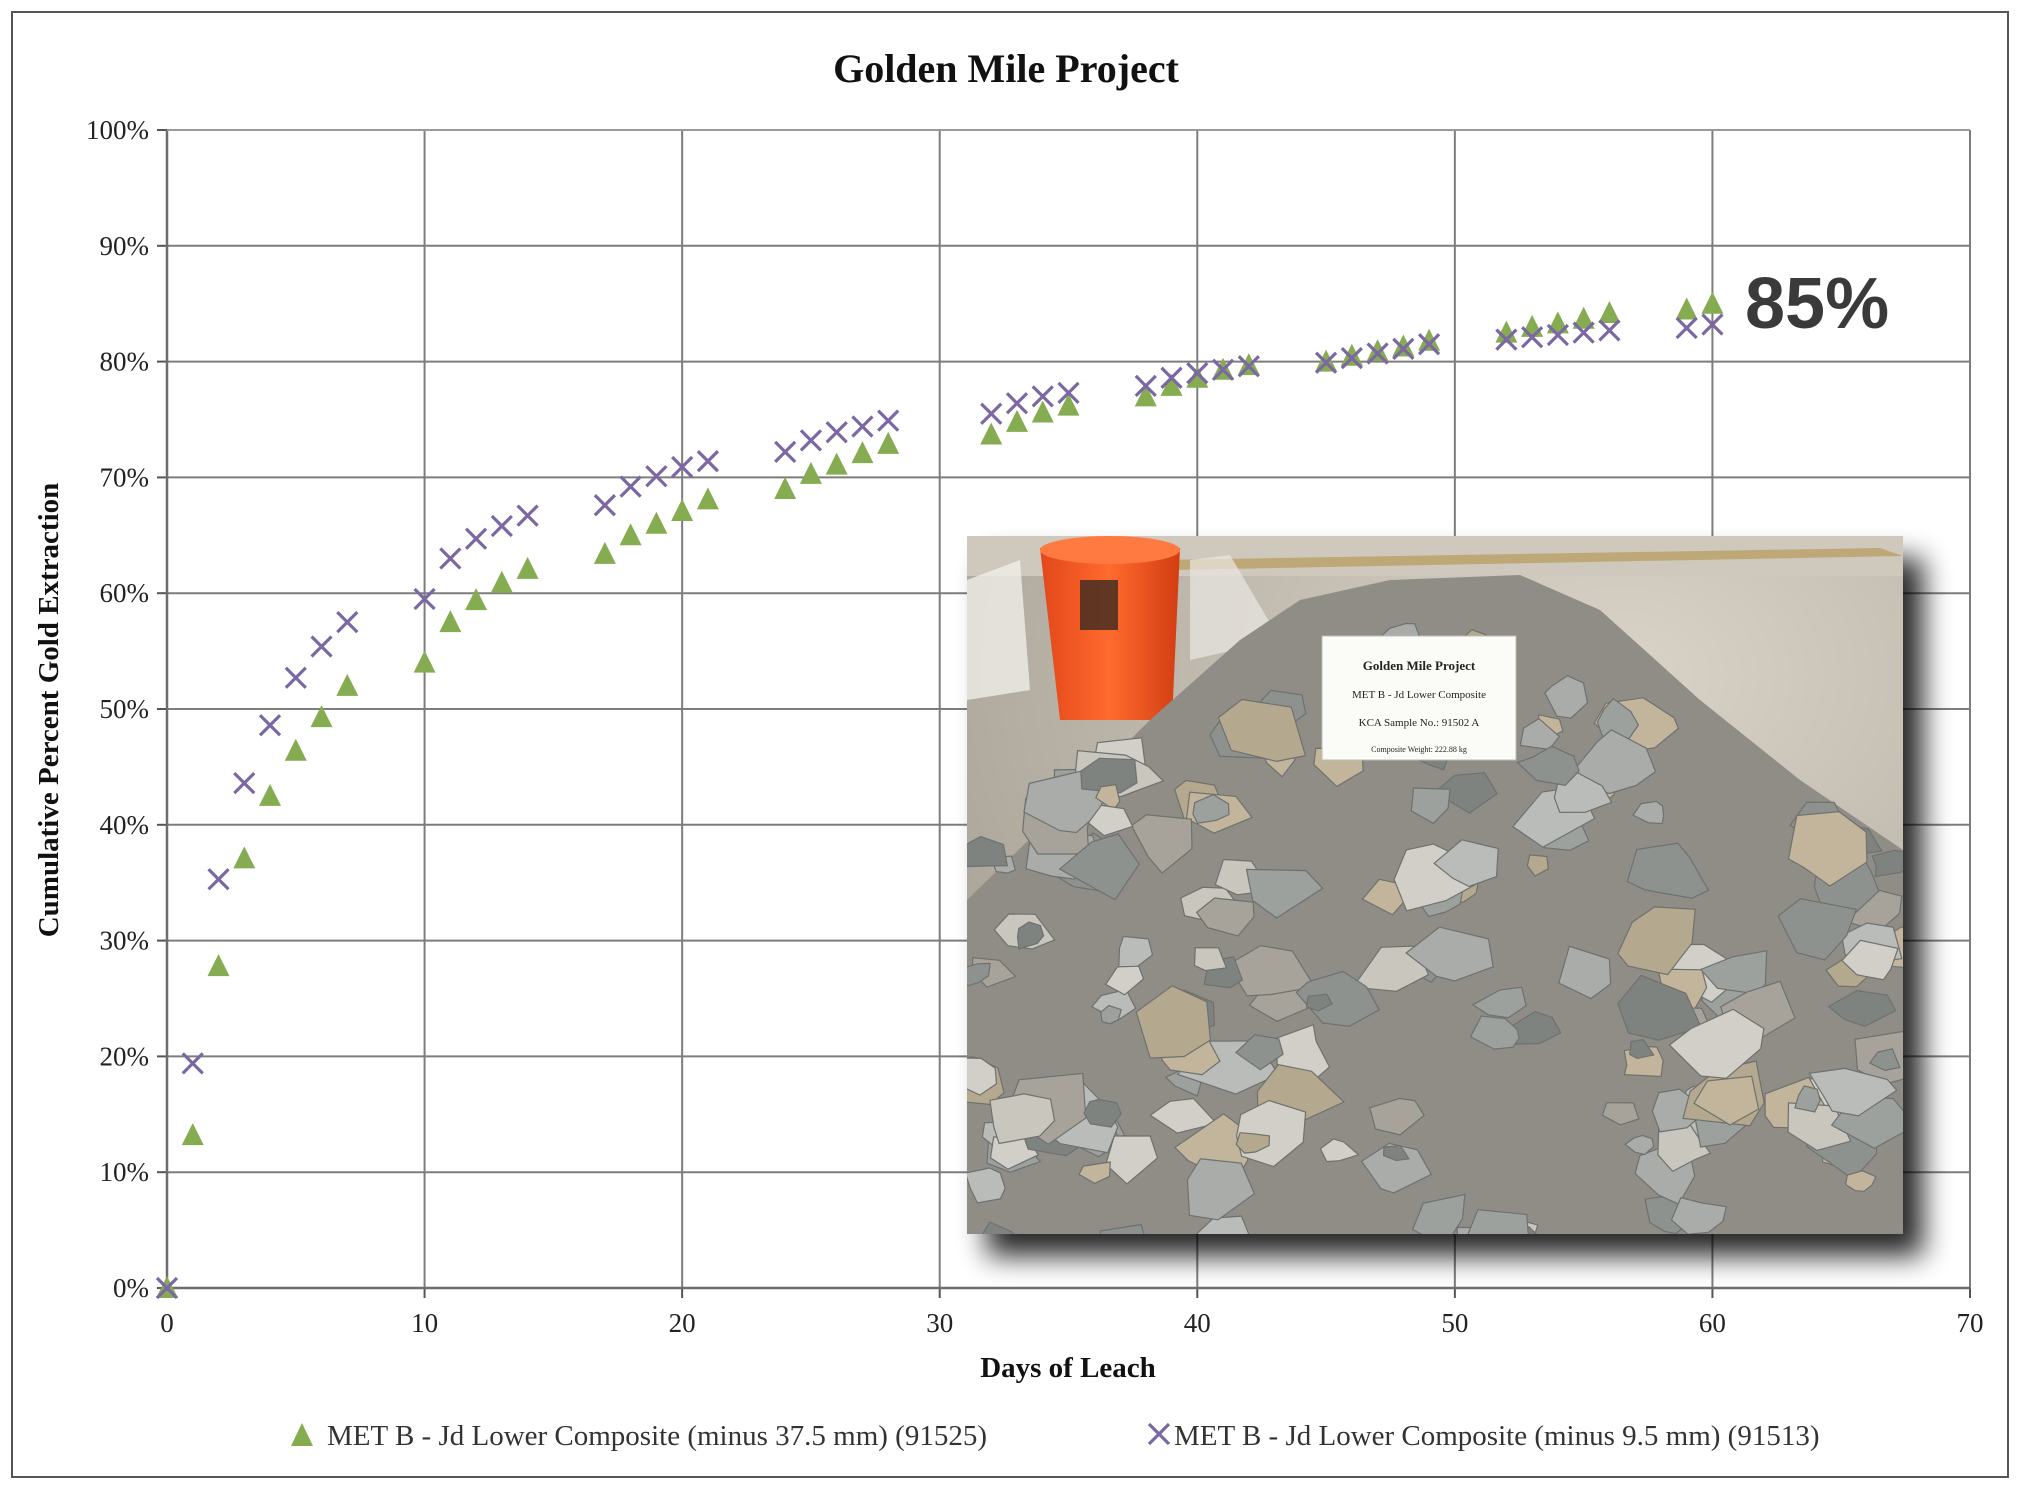 The image size is (2022, 1494). What do you see at coordinates (1197, 1323) in the screenshot?
I see `x-tick-label: 40` at bounding box center [1197, 1323].